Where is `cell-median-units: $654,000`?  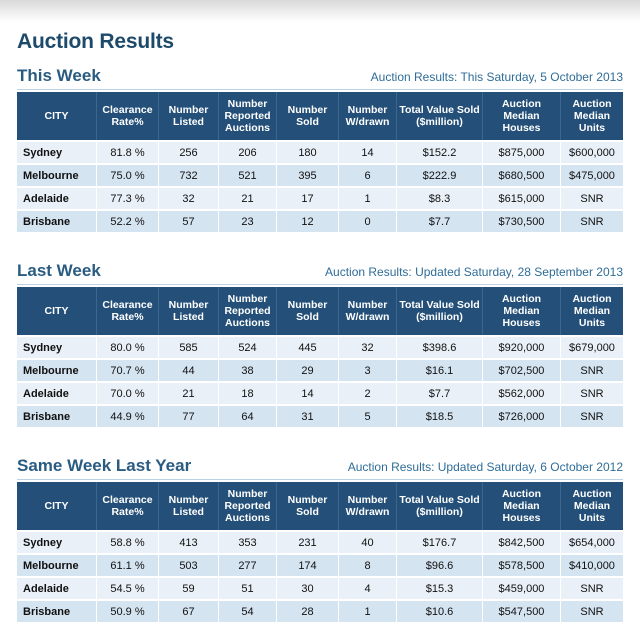 cell-median-units: $654,000 is located at coordinates (592, 541).